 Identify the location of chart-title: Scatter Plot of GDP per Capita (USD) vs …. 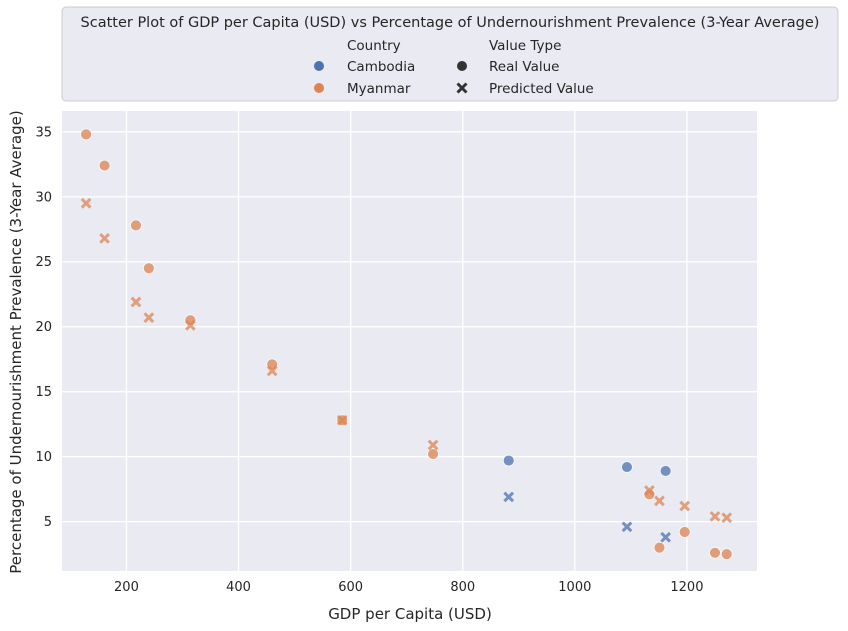
(450, 23).